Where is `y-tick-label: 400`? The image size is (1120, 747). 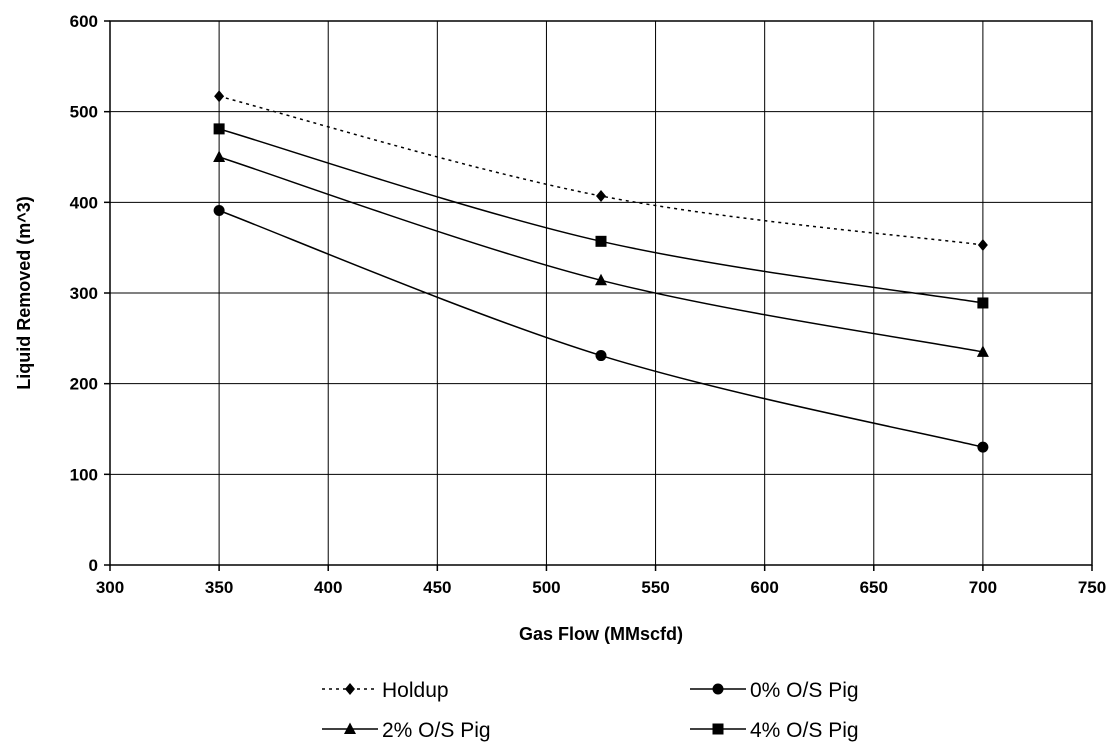 y-tick-label: 400 is located at coordinates (84, 202).